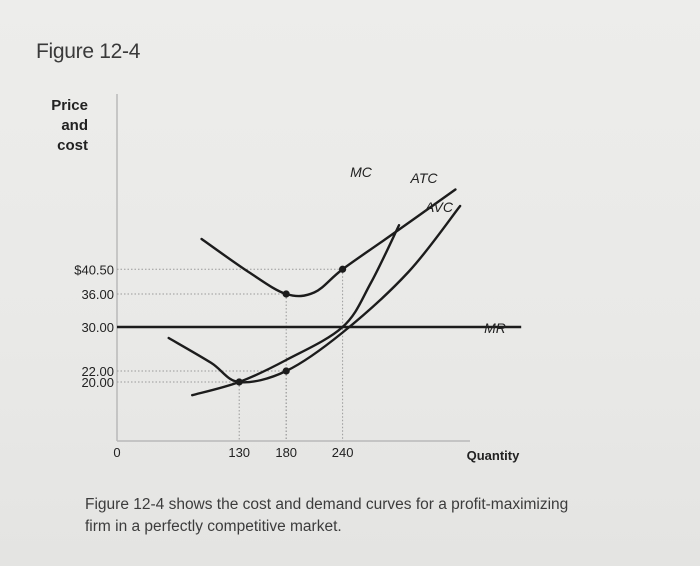 The height and width of the screenshot is (566, 700). I want to click on series-label-mc: MC, so click(361, 172).